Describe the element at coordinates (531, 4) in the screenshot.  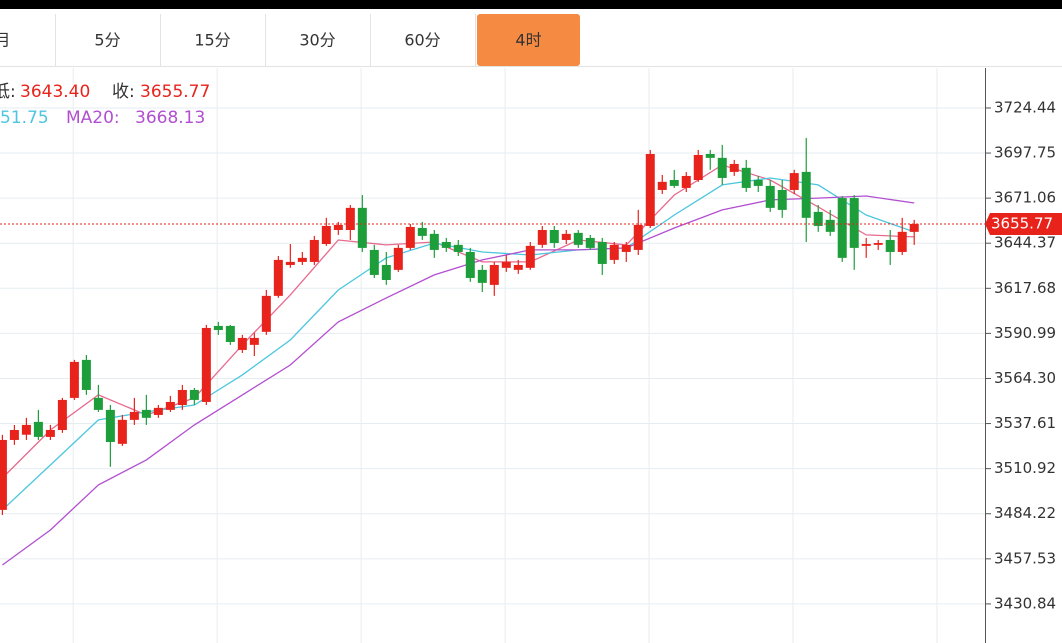
I see `top-bar` at that location.